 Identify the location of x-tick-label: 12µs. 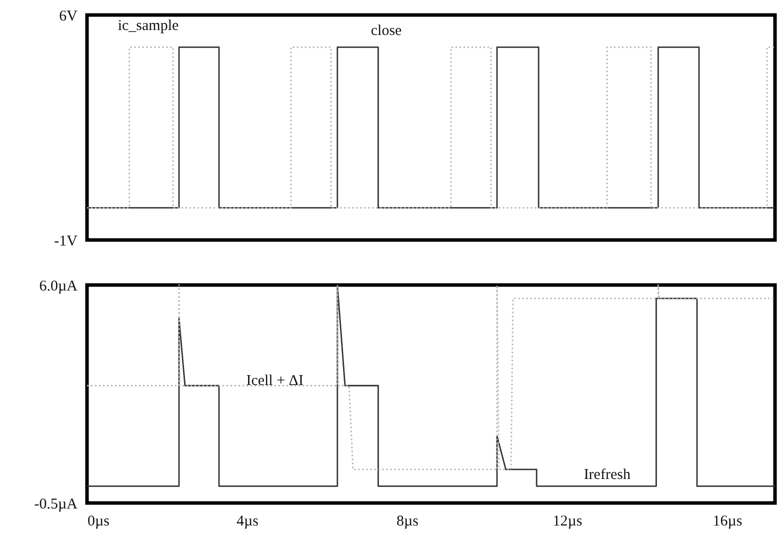
(567, 522).